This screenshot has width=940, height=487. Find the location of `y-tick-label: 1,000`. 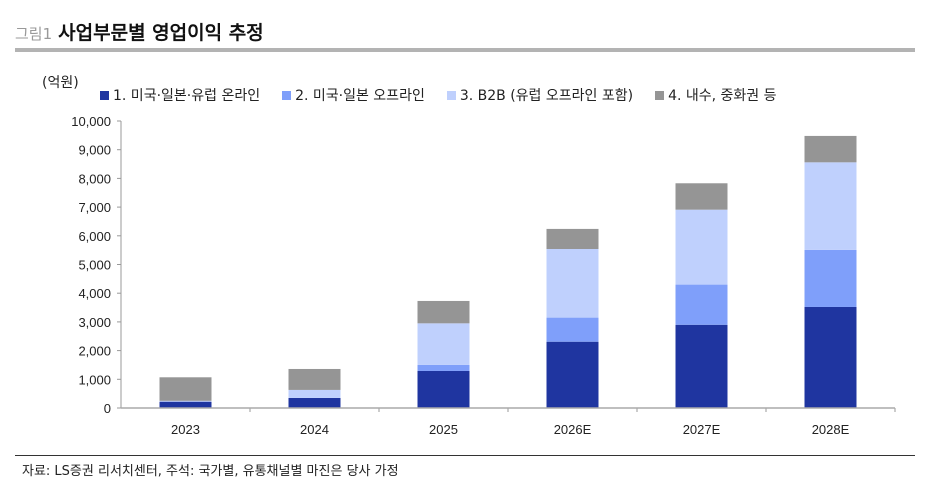

y-tick-label: 1,000 is located at coordinates (94, 379).